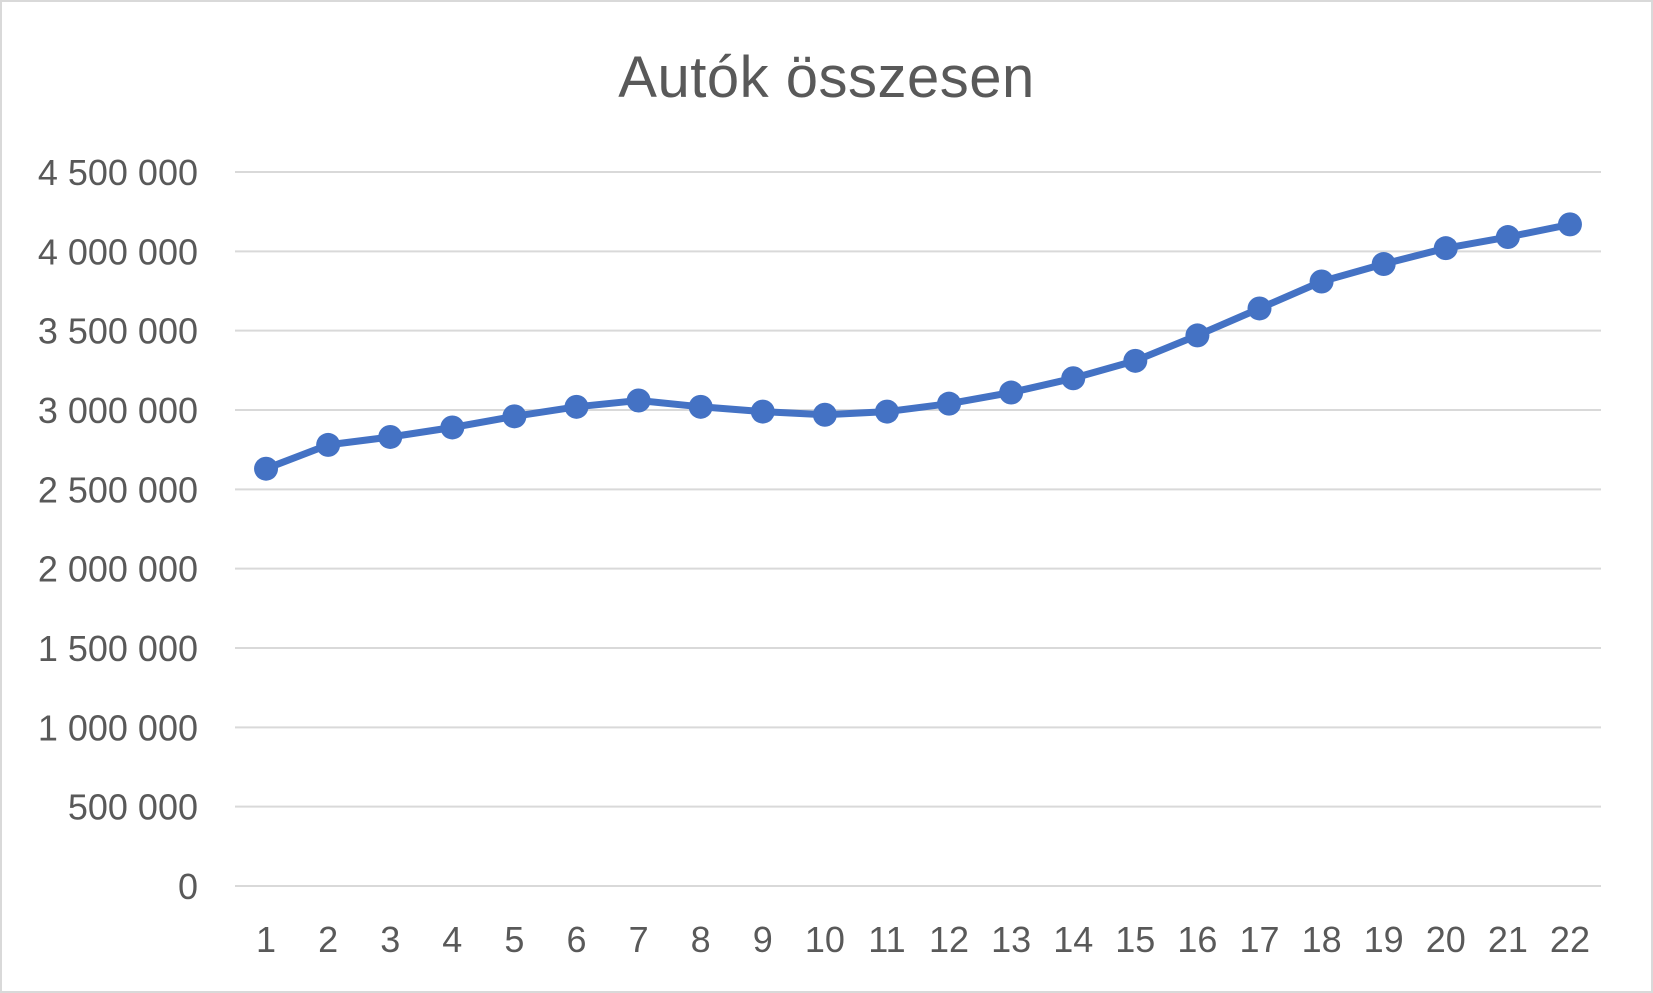 The height and width of the screenshot is (993, 1653). I want to click on x-tick-label: 15, so click(1135, 939).